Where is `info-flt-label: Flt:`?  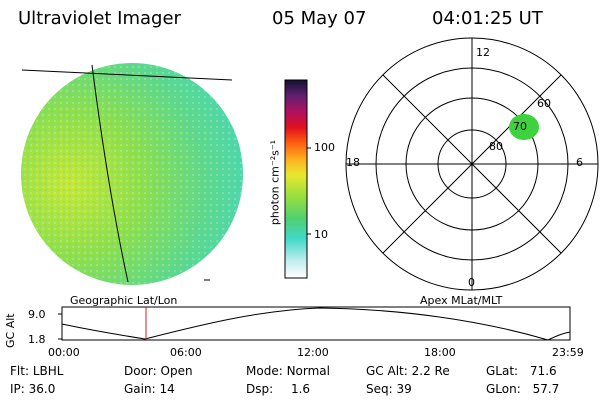 info-flt-label: Flt: is located at coordinates (19, 371).